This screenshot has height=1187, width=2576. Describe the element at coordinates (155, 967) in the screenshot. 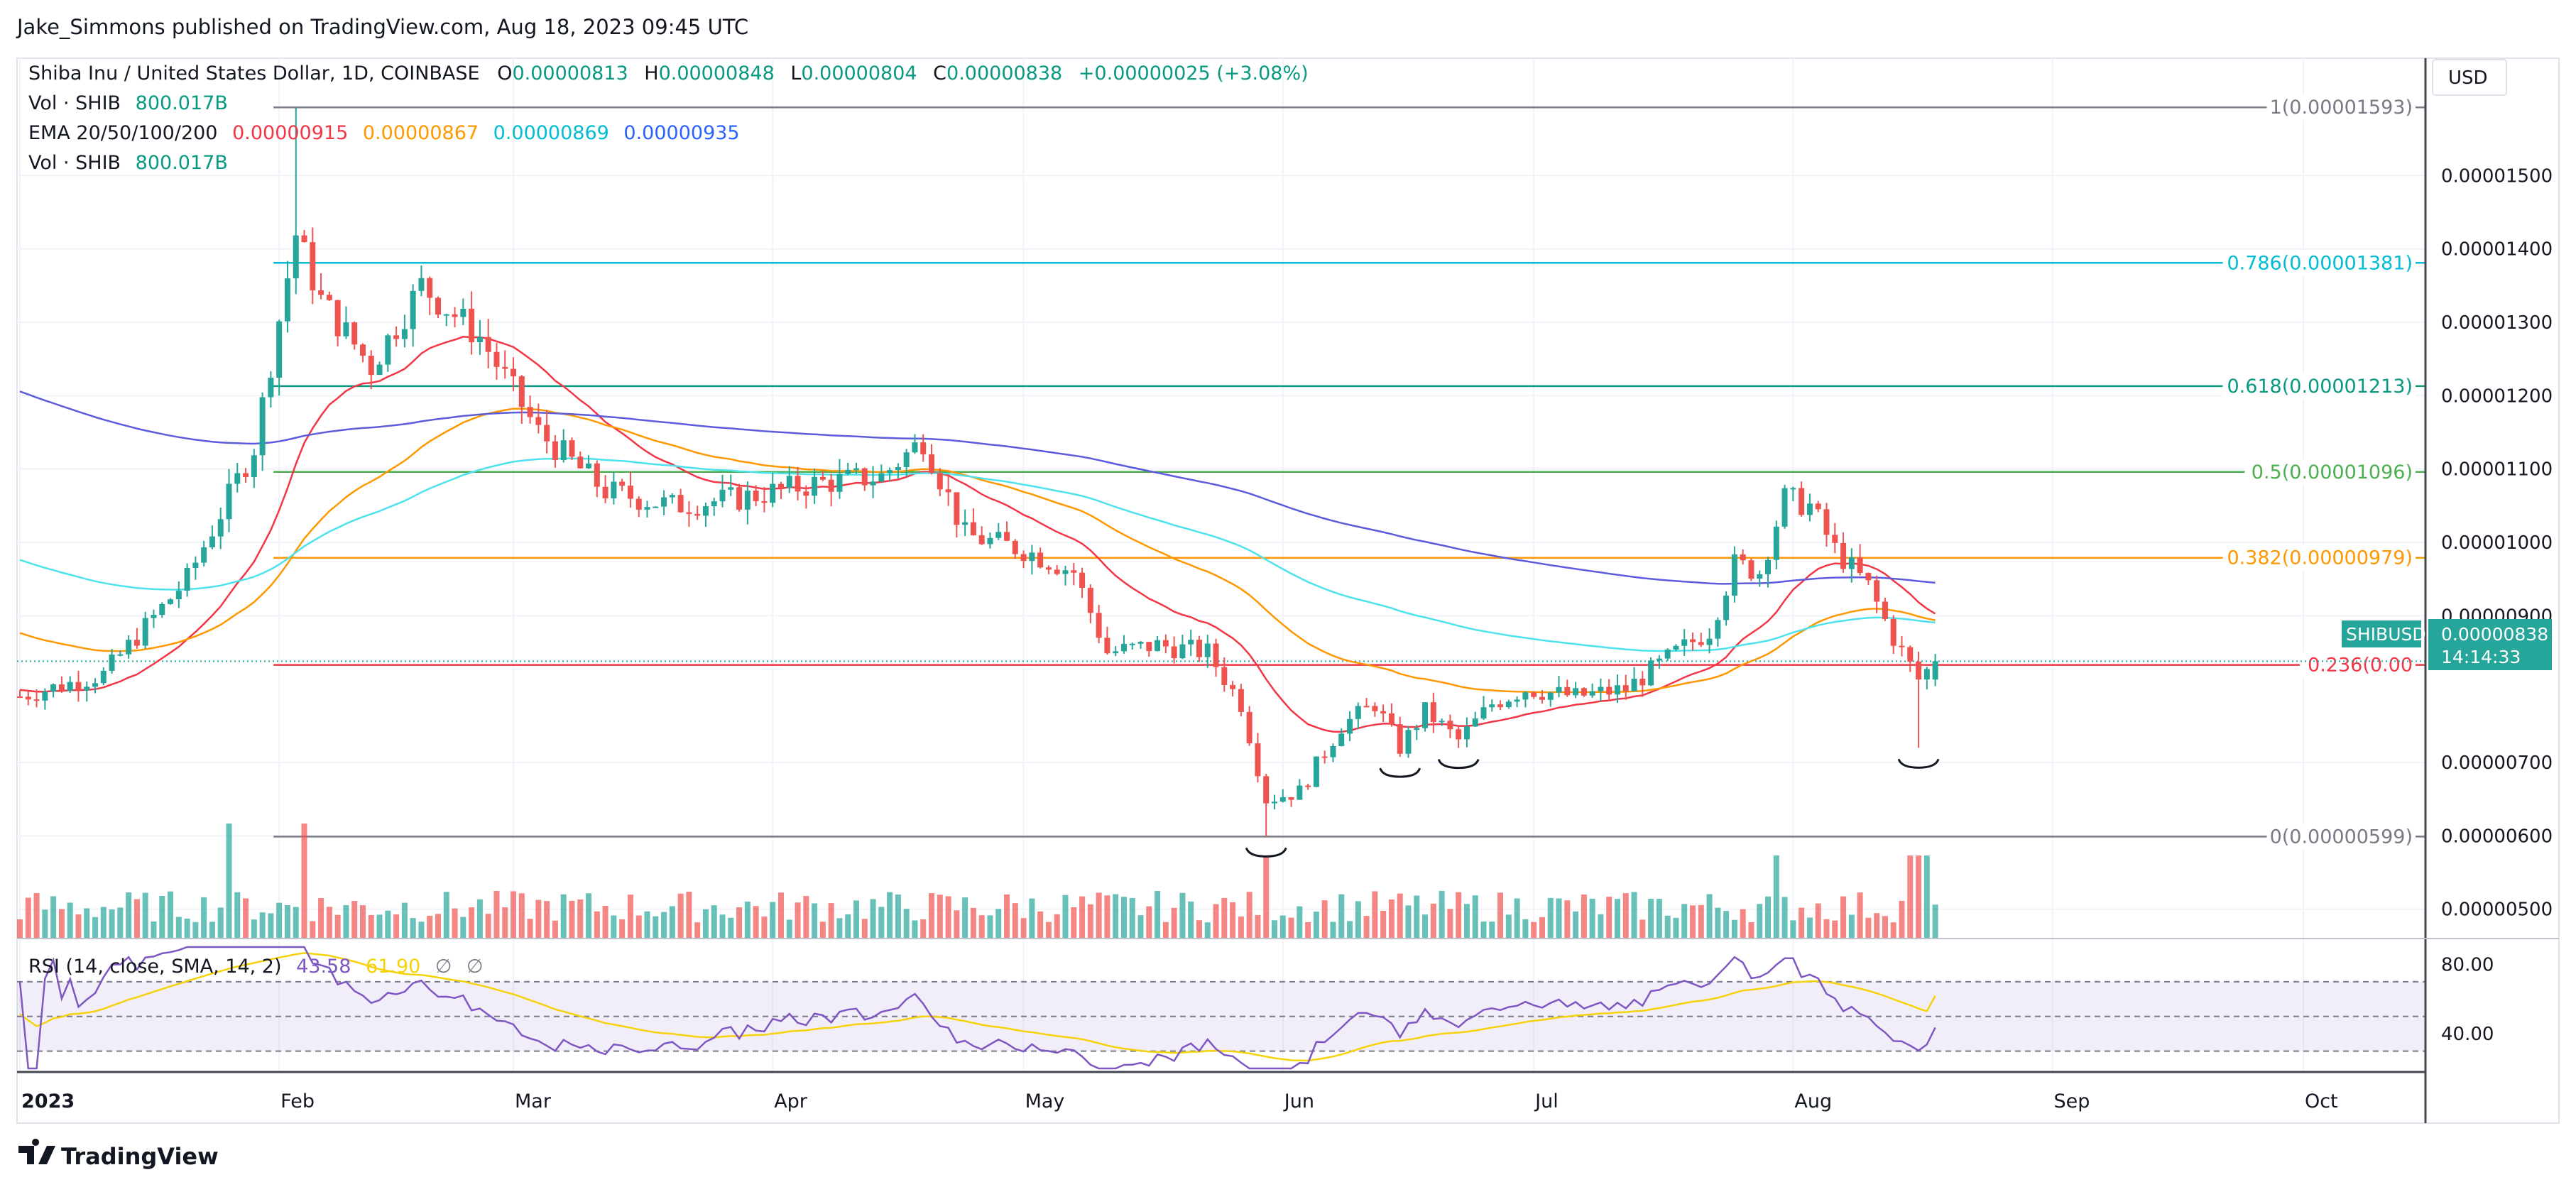

I see `rsi-label: RSI (14, close, SMA, 14, 2)` at that location.